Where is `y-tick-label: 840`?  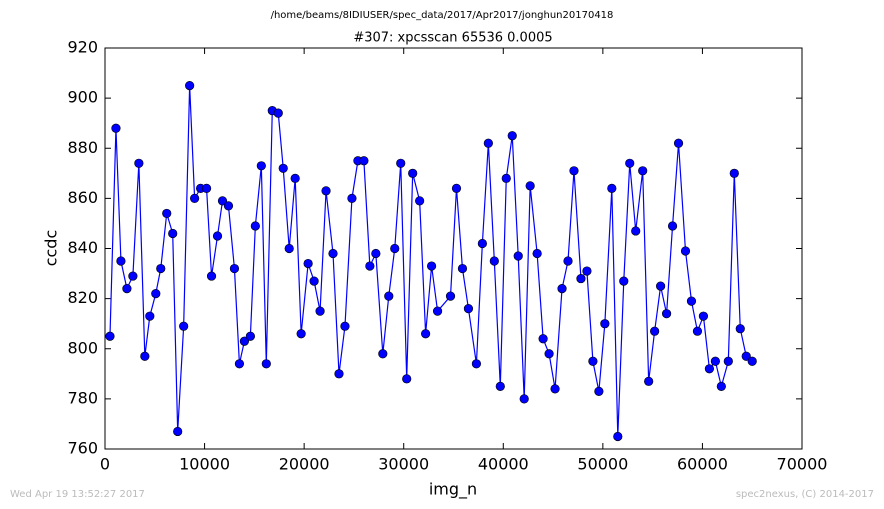
y-tick-label: 840 is located at coordinates (82, 247).